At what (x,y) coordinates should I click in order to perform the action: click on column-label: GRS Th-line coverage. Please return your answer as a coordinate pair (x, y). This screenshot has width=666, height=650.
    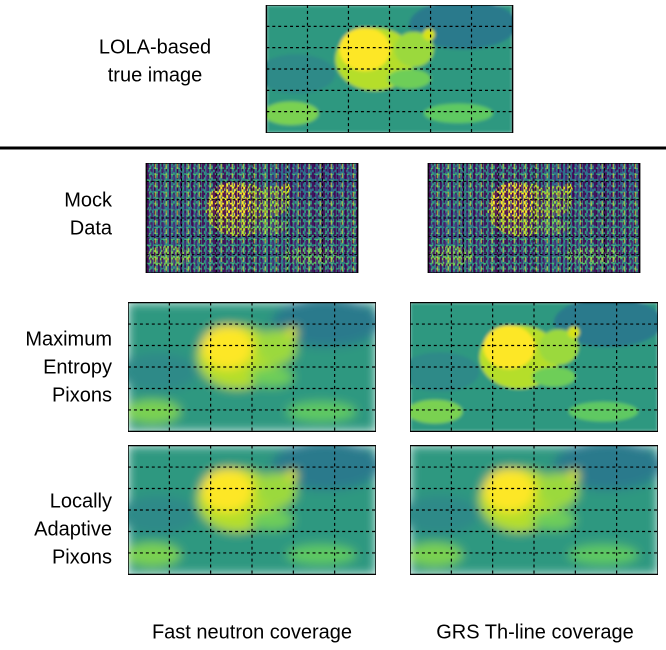
    Looking at the image, I should click on (535, 632).